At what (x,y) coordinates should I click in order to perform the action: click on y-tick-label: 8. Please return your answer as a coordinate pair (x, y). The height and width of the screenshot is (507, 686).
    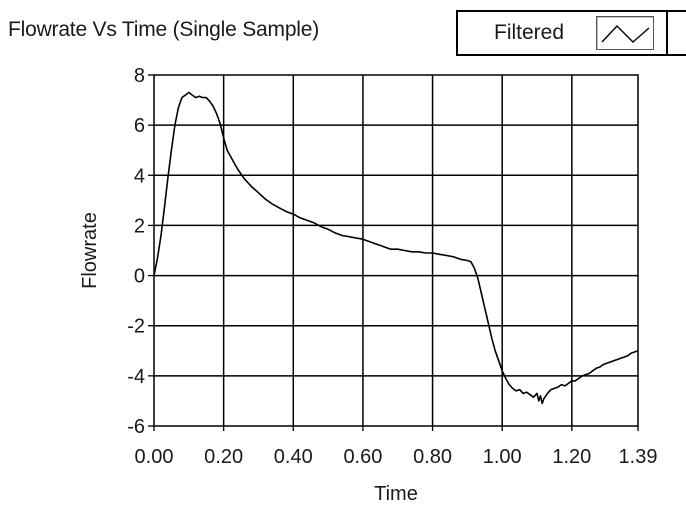
    Looking at the image, I should click on (139, 76).